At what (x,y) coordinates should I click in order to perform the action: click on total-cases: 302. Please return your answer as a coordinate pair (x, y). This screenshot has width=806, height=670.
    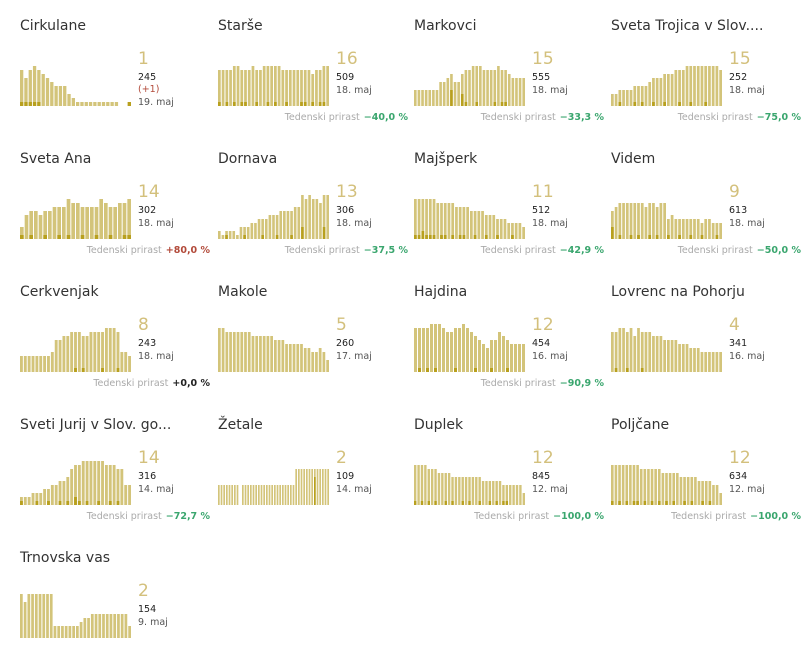
    Looking at the image, I should click on (147, 210).